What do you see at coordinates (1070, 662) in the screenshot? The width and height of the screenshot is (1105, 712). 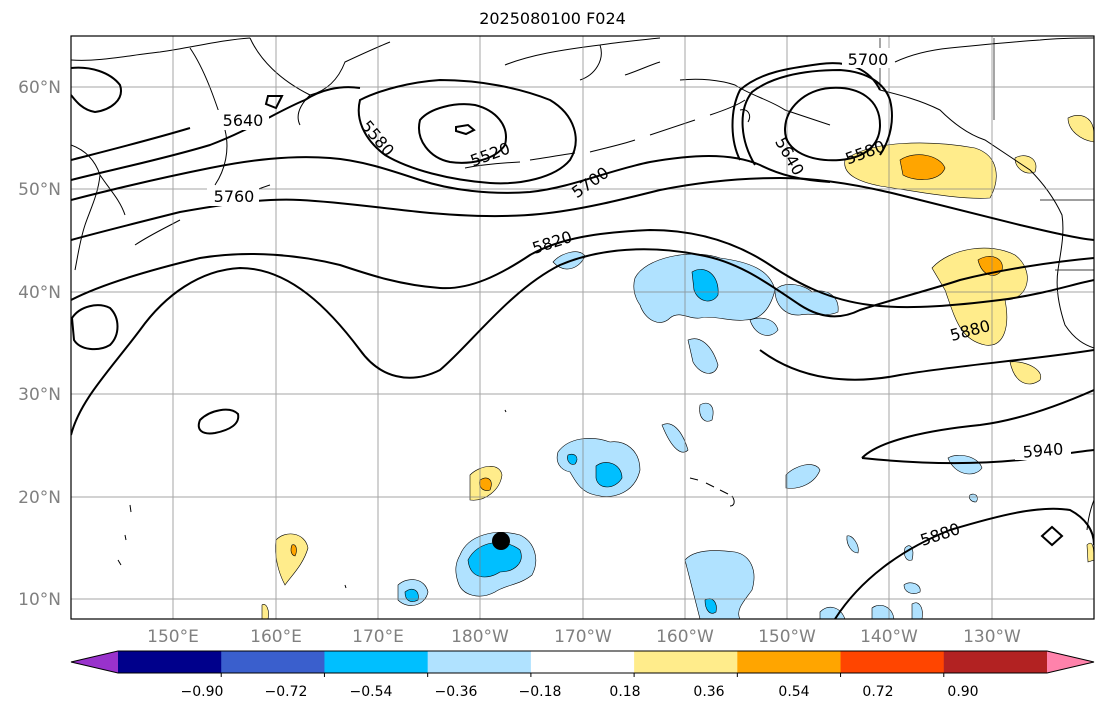 I see `colorbar-extend-high` at bounding box center [1070, 662].